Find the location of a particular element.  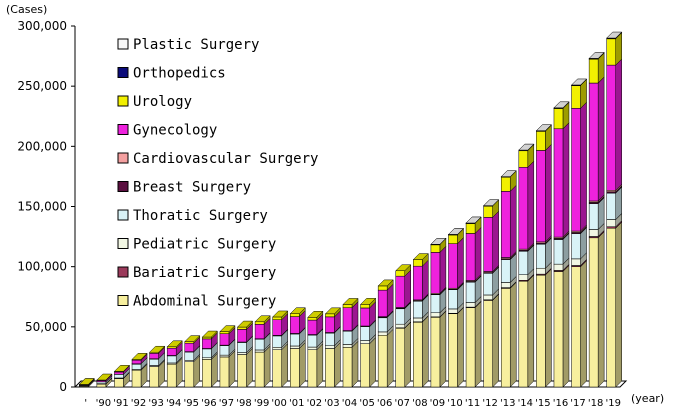

x-tick-label: '17 is located at coordinates (577, 403).